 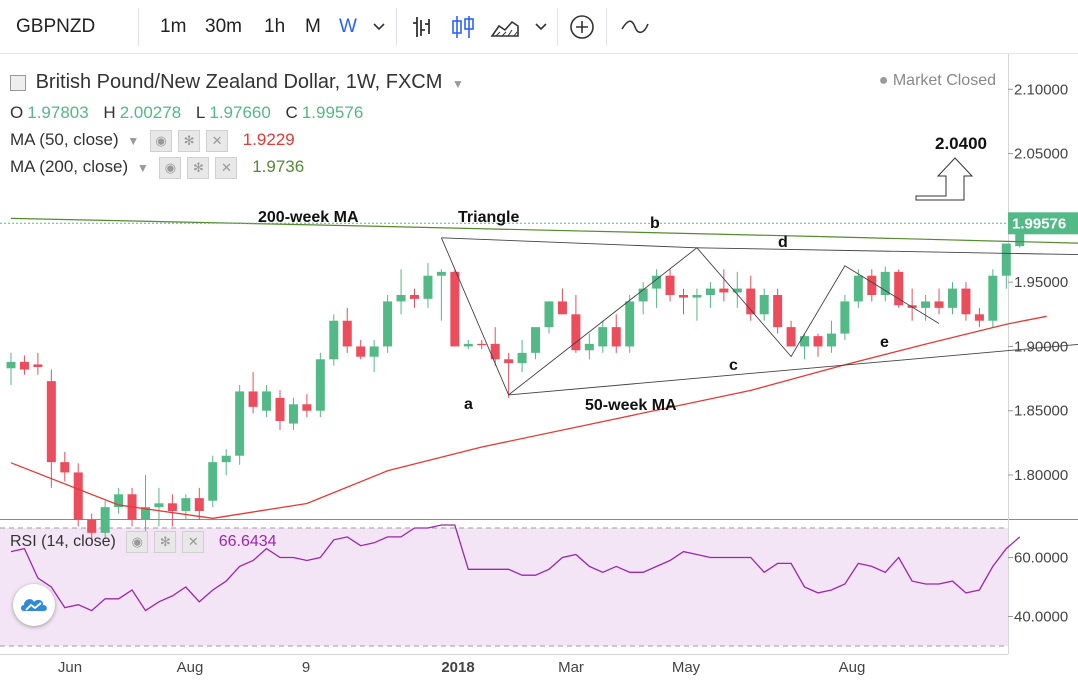 What do you see at coordinates (1041, 89) in the screenshot?
I see `price-tick-label: 2.10000` at bounding box center [1041, 89].